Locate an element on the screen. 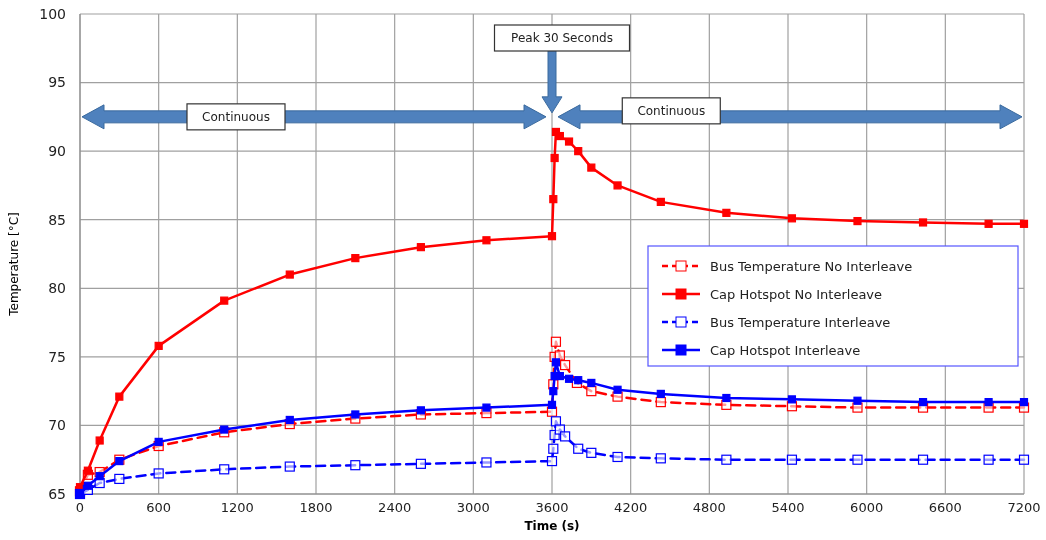 This screenshot has height=540, width=1046. y-tick-label: 65 is located at coordinates (57, 493).